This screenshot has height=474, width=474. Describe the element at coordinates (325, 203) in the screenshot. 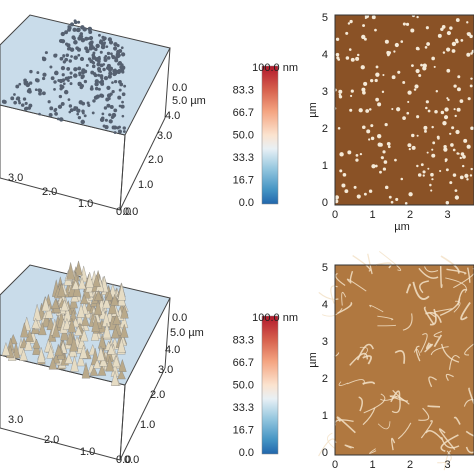

I see `y-tick-label: 0` at that location.